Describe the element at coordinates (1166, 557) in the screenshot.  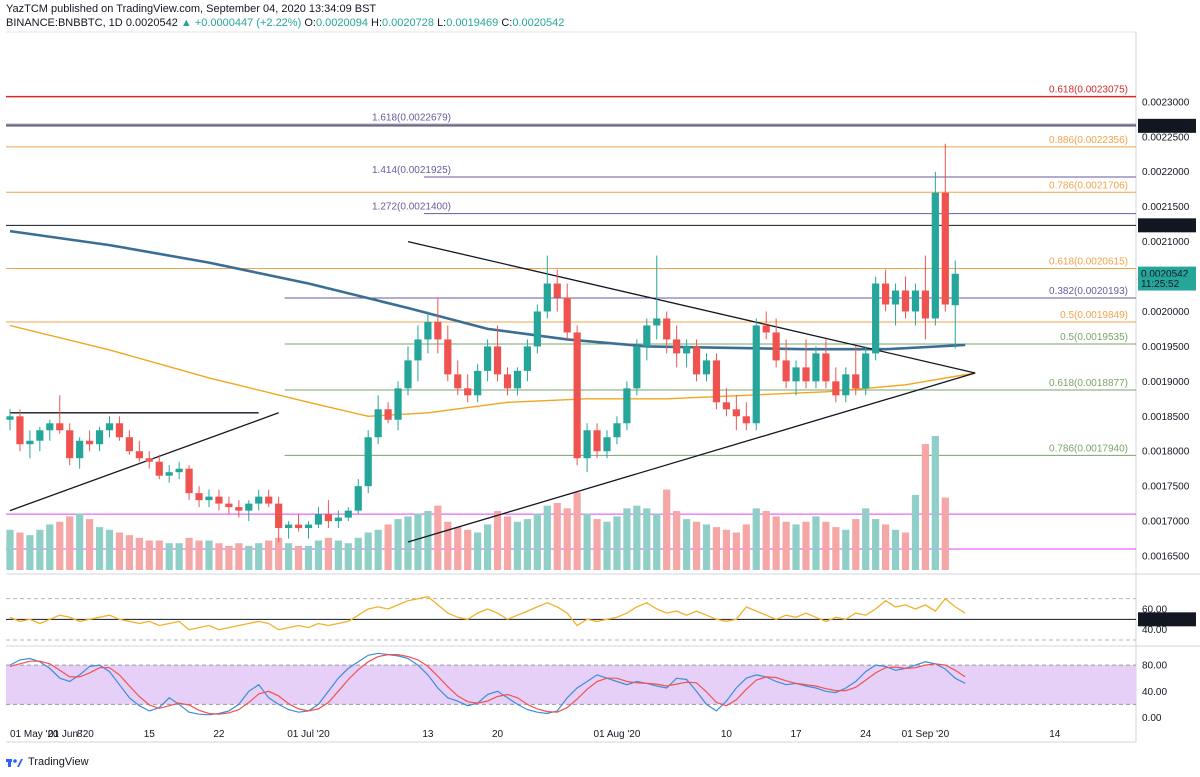
I see `price-tick-0: 0.0016500` at that location.